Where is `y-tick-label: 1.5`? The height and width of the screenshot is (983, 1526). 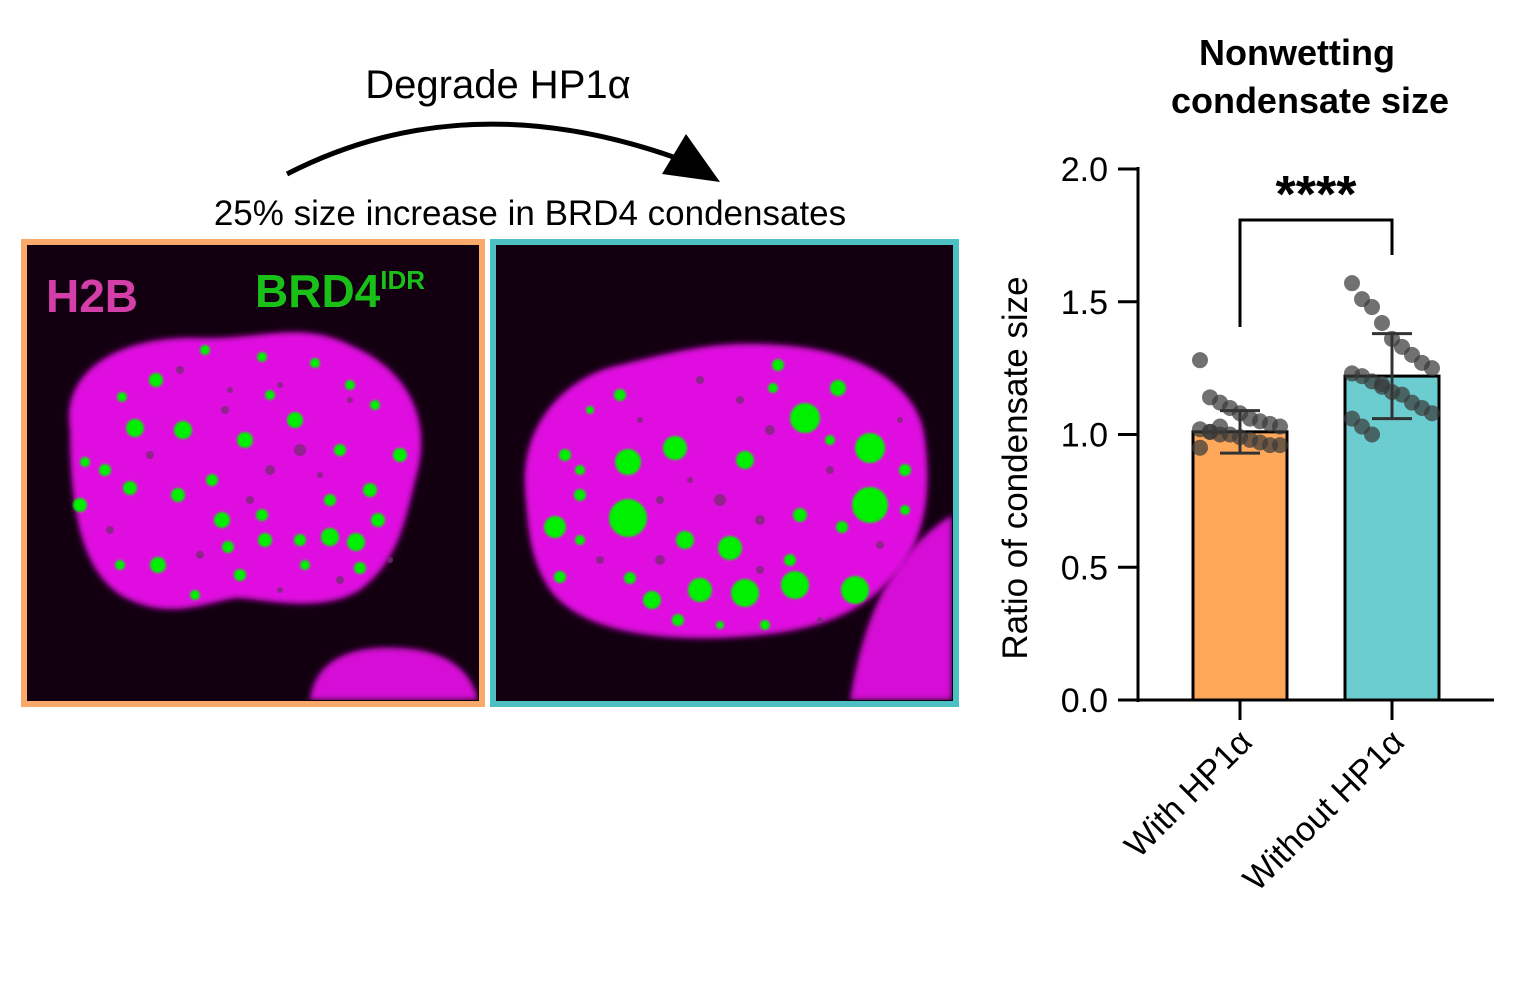 y-tick-label: 1.5 is located at coordinates (1084, 303).